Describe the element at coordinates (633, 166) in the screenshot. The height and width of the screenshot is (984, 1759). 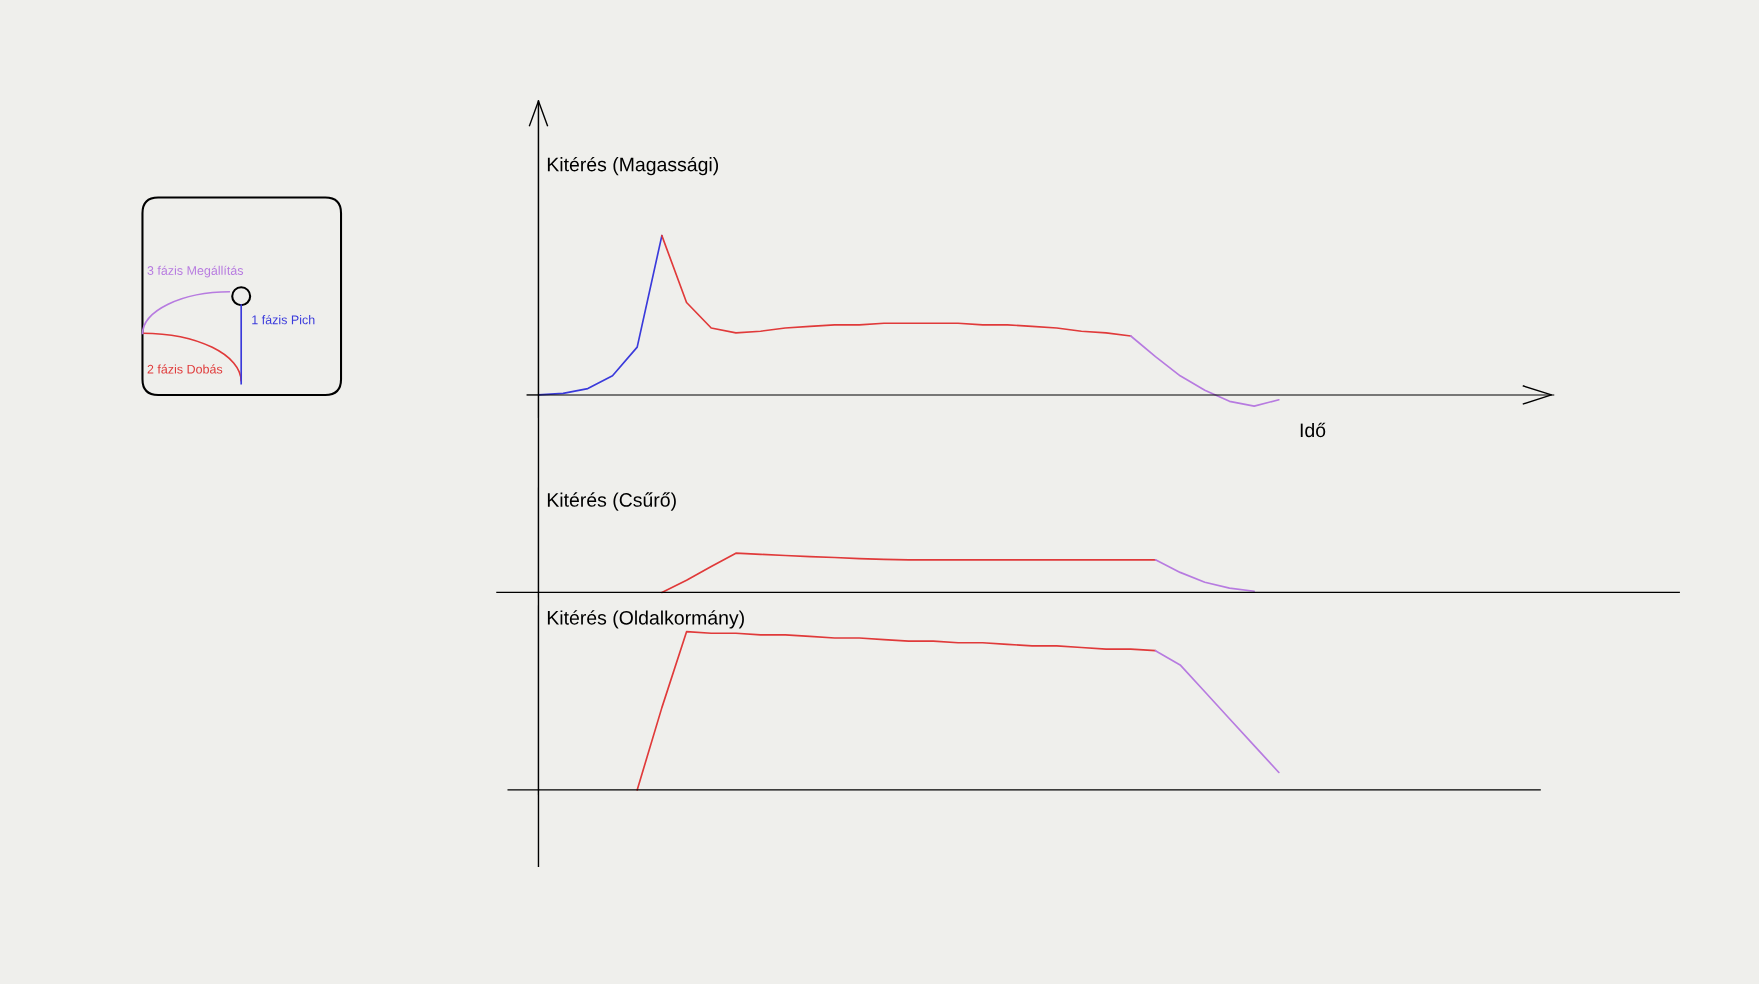
I see `y-axis-title: Kitérés (Magassági)` at that location.